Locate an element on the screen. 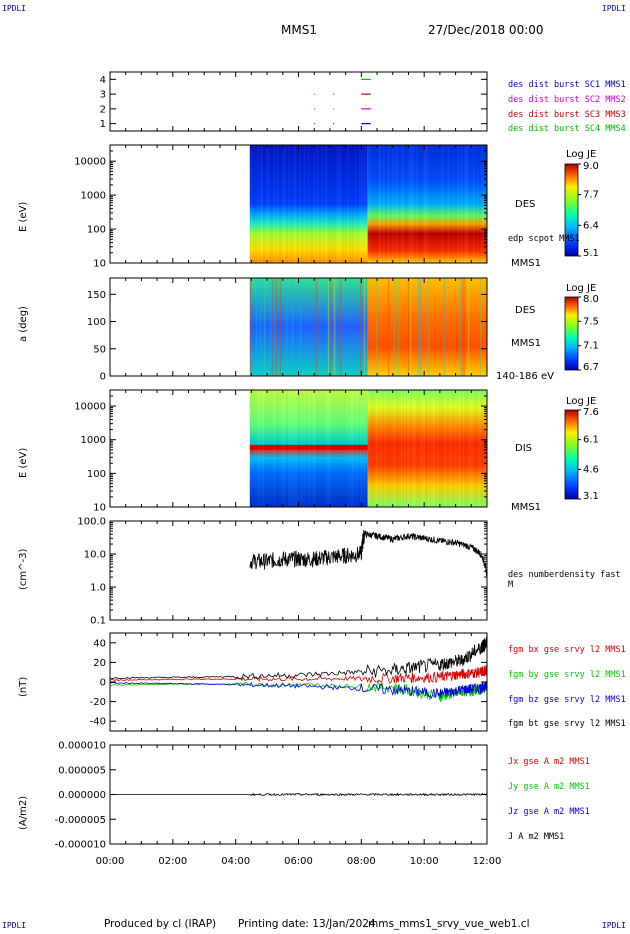 The image size is (630, 934). current-ytick-label: 0.000005 is located at coordinates (82, 770).